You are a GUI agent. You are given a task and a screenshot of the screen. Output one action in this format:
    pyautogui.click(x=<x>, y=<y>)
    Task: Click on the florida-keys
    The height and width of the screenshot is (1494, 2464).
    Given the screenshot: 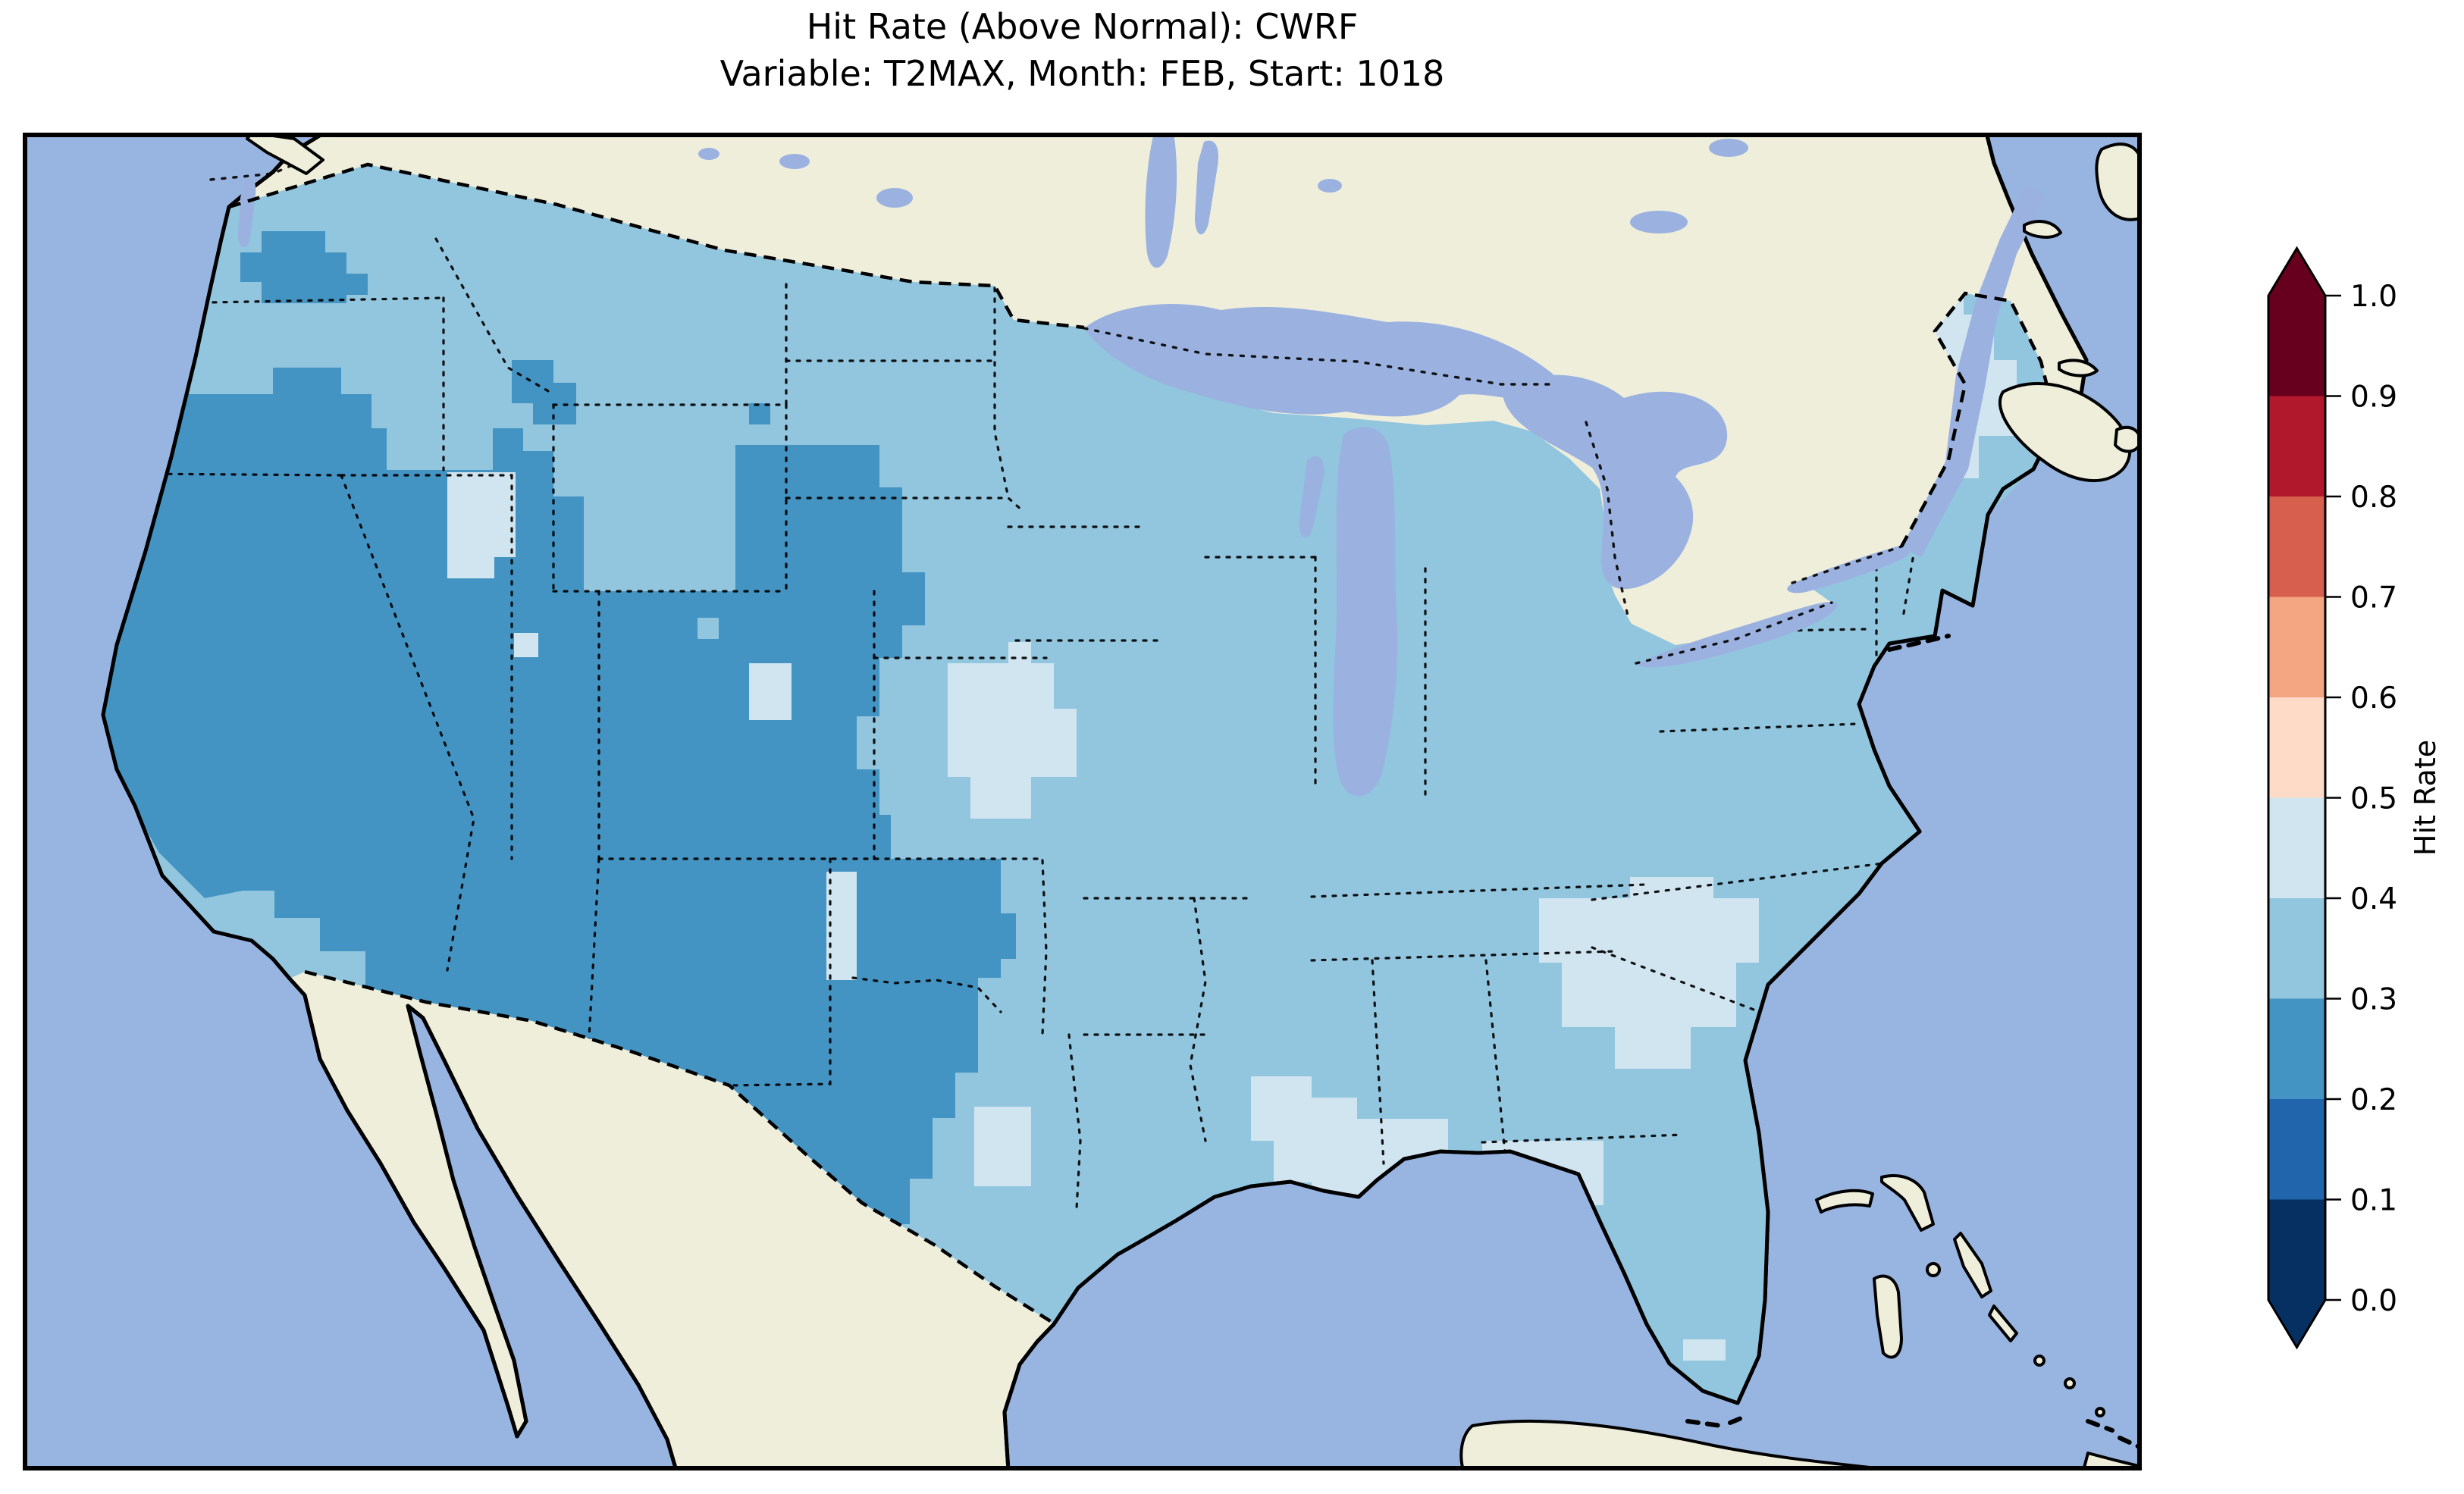 What is the action you would take?
    pyautogui.click(x=1718, y=1420)
    